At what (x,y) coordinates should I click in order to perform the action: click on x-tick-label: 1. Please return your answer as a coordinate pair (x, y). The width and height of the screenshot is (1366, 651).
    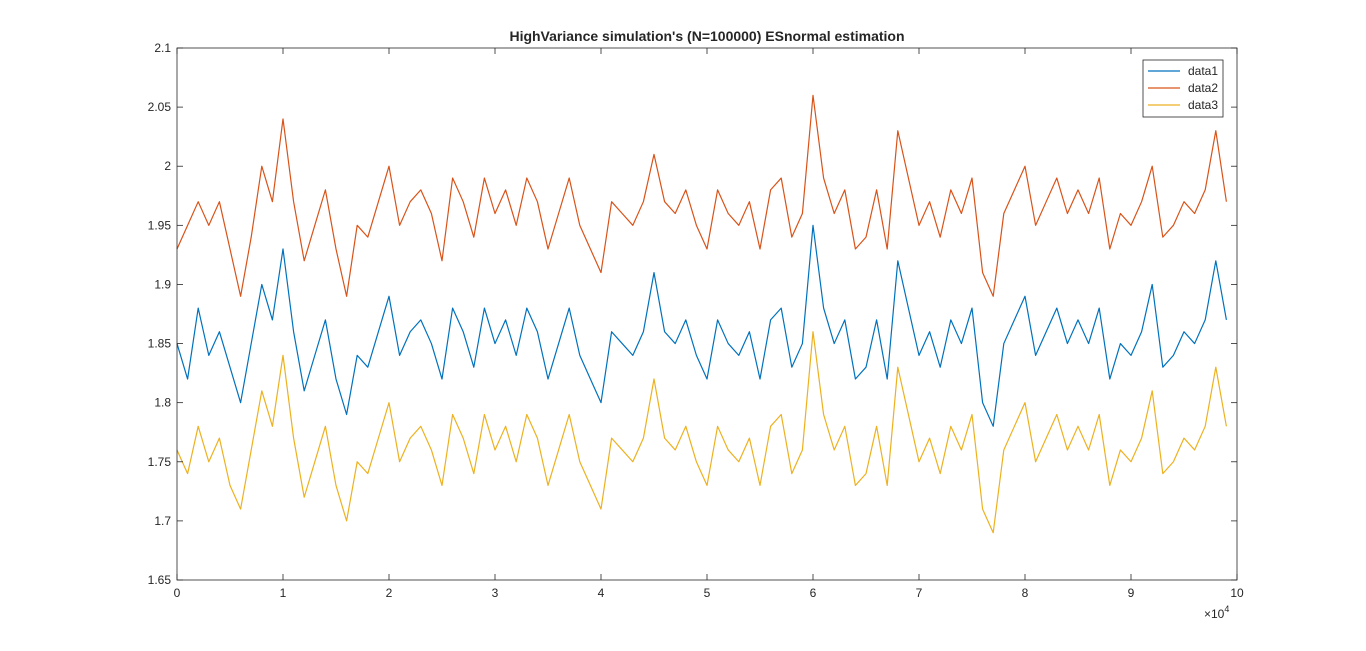
    Looking at the image, I should click on (283, 593).